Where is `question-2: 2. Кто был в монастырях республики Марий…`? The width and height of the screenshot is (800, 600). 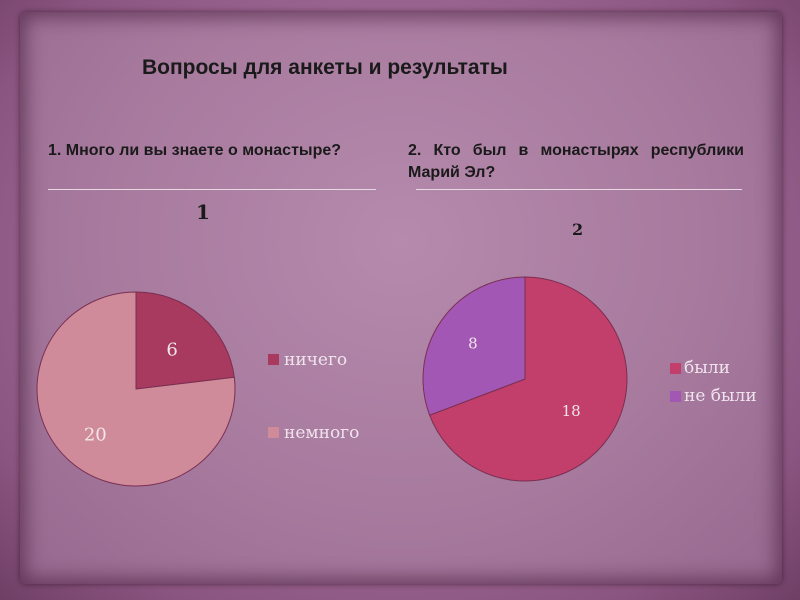 question-2: 2. Кто был в монастырях республики Марий… is located at coordinates (576, 161).